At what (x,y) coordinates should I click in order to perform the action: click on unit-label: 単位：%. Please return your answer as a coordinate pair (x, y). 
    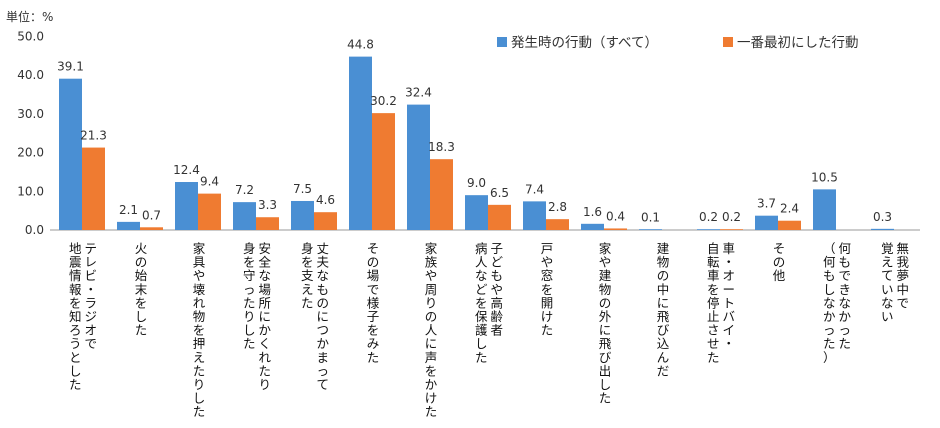
    Looking at the image, I should click on (29, 16).